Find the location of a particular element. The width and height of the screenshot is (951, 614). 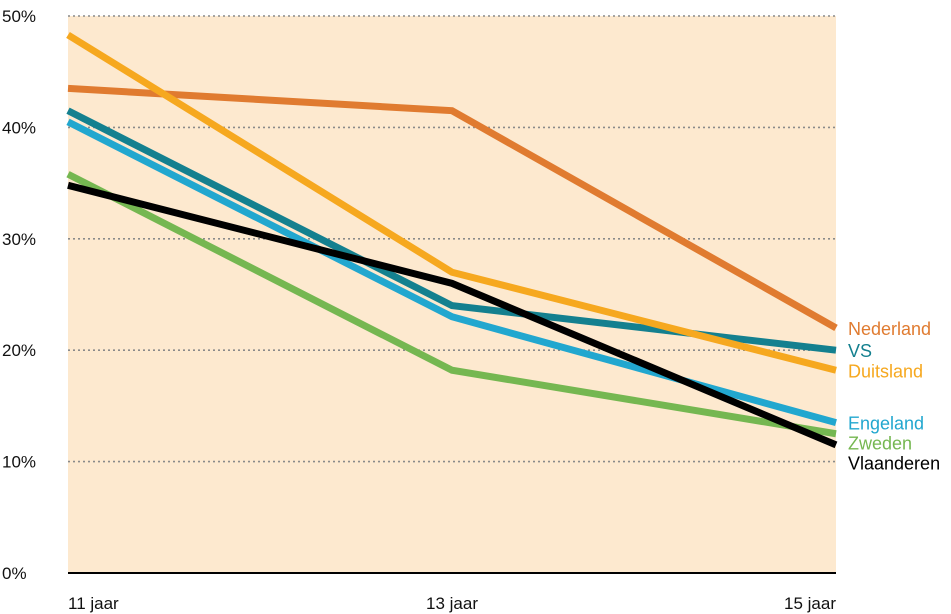

x-tick-label: 13 jaar is located at coordinates (452, 603).